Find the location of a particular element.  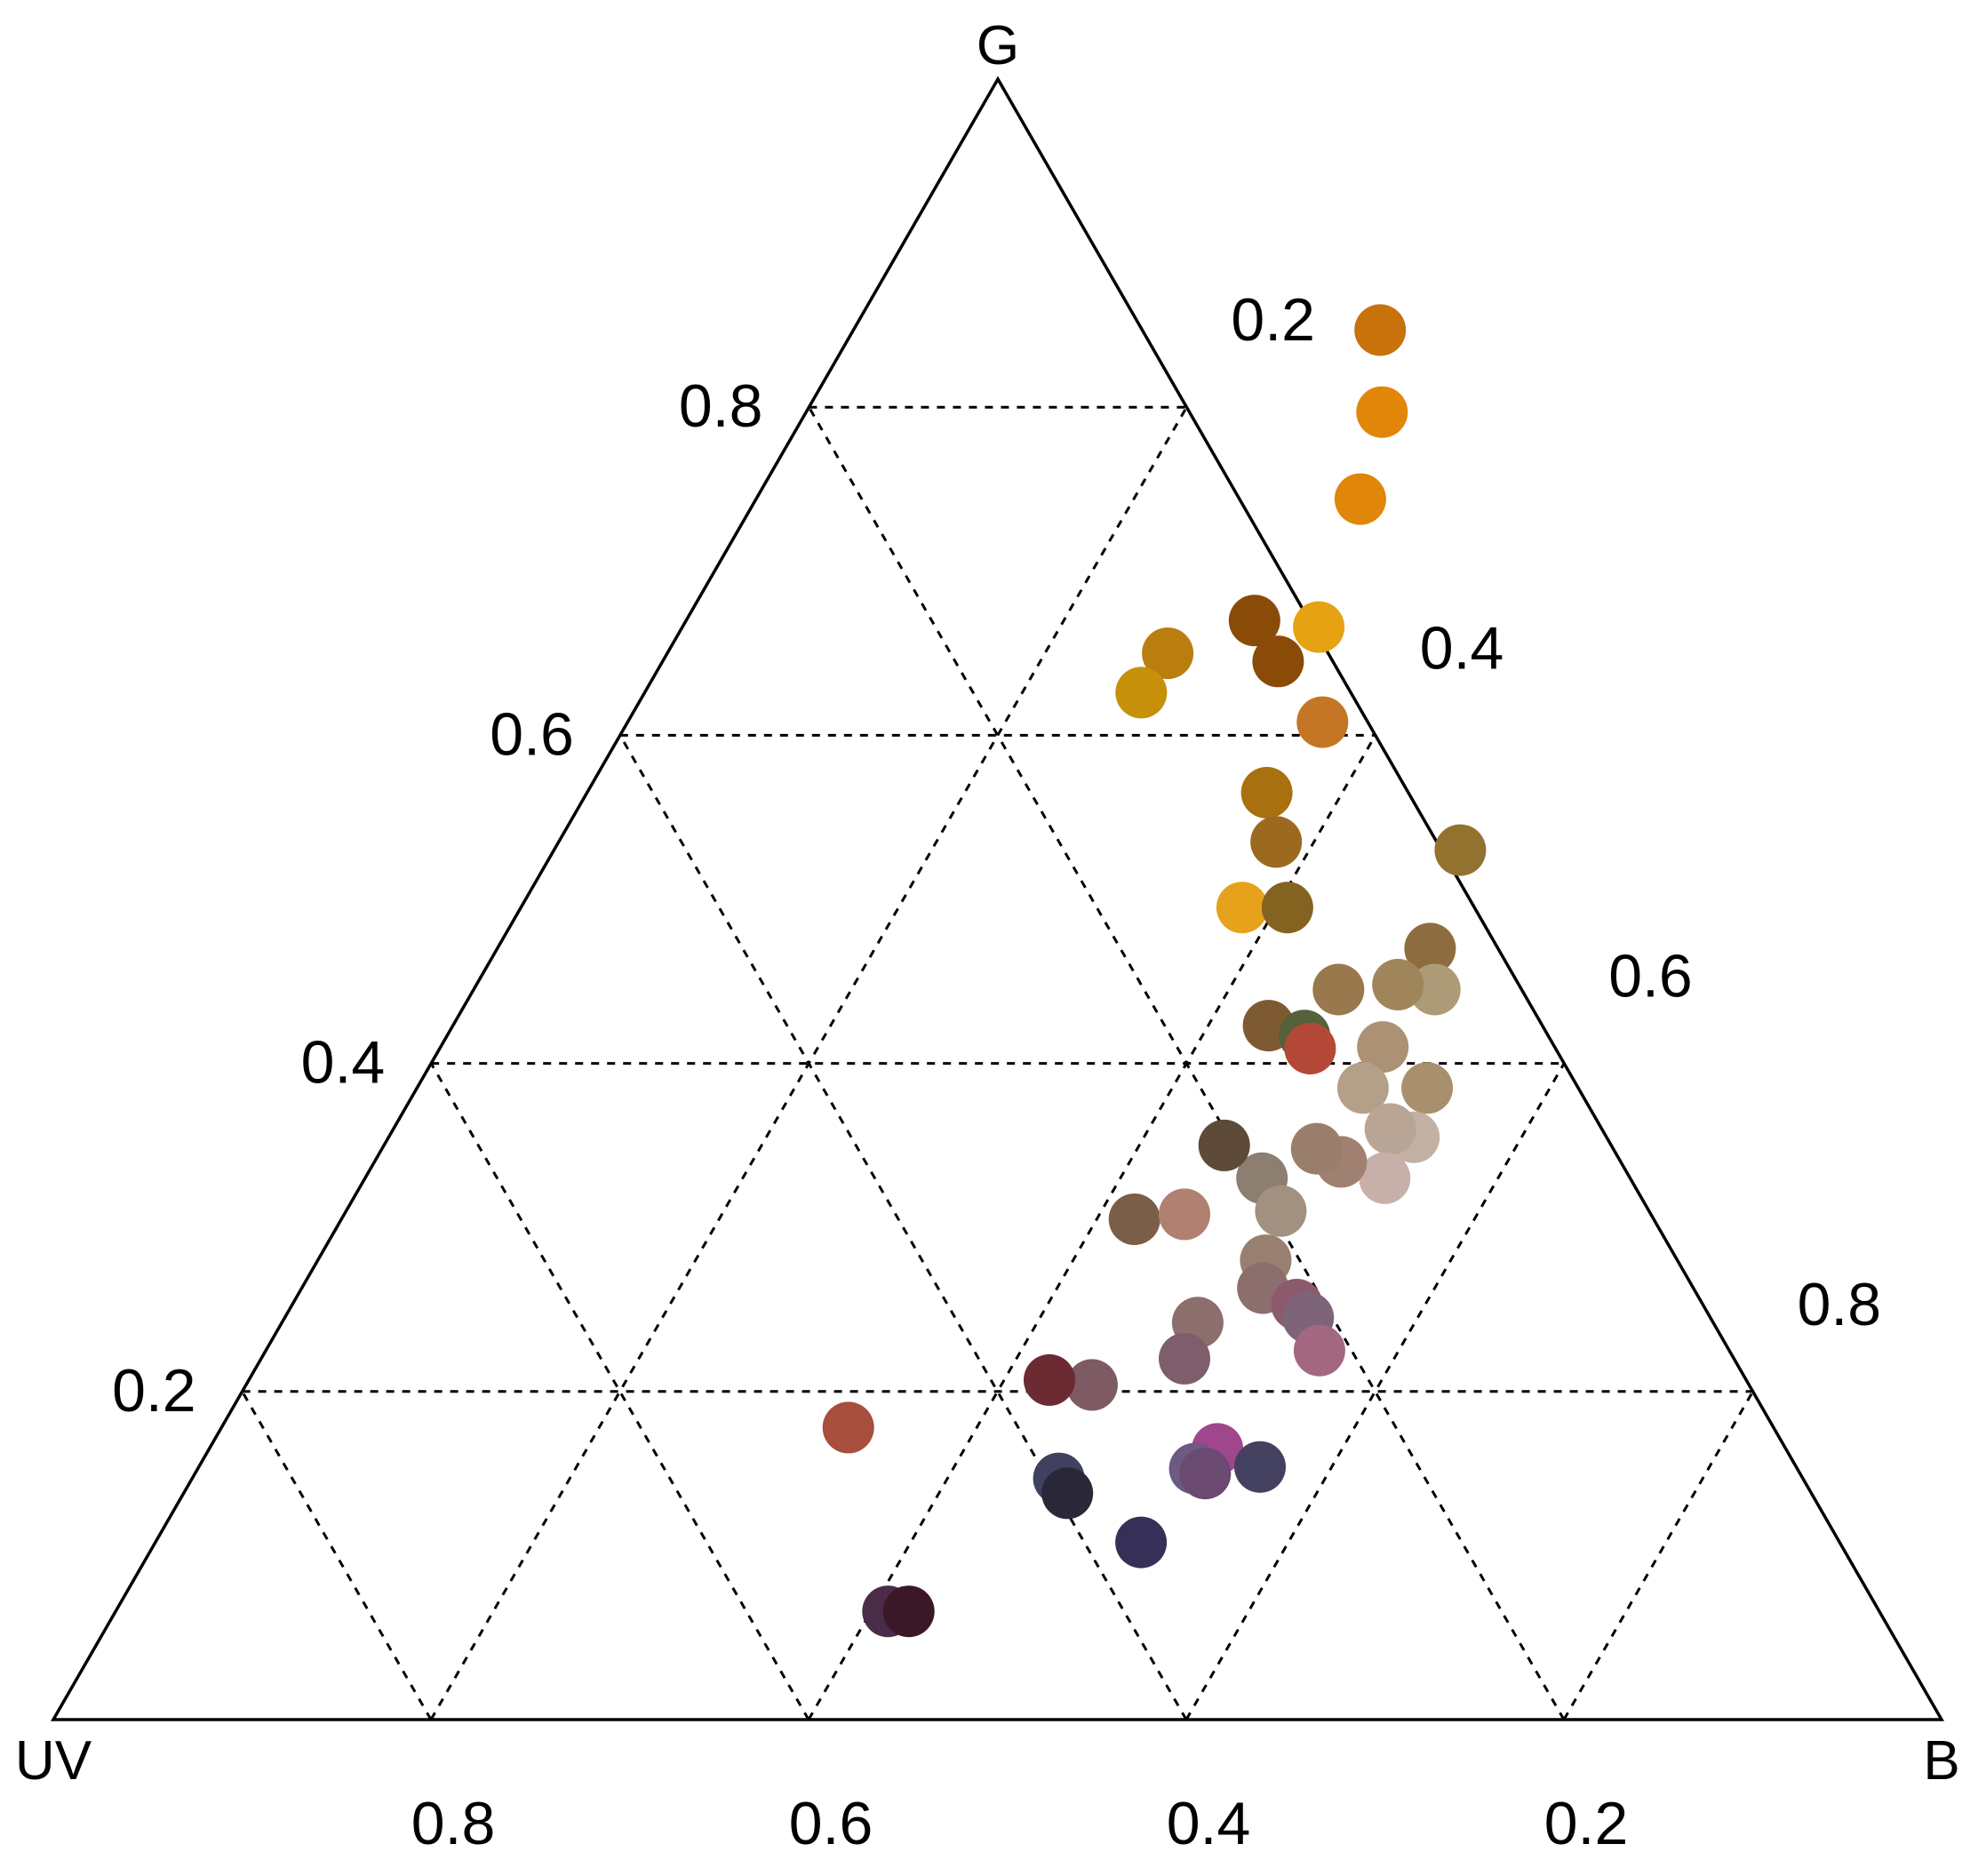

tick-label-g-2: 0.6 is located at coordinates (532, 734).